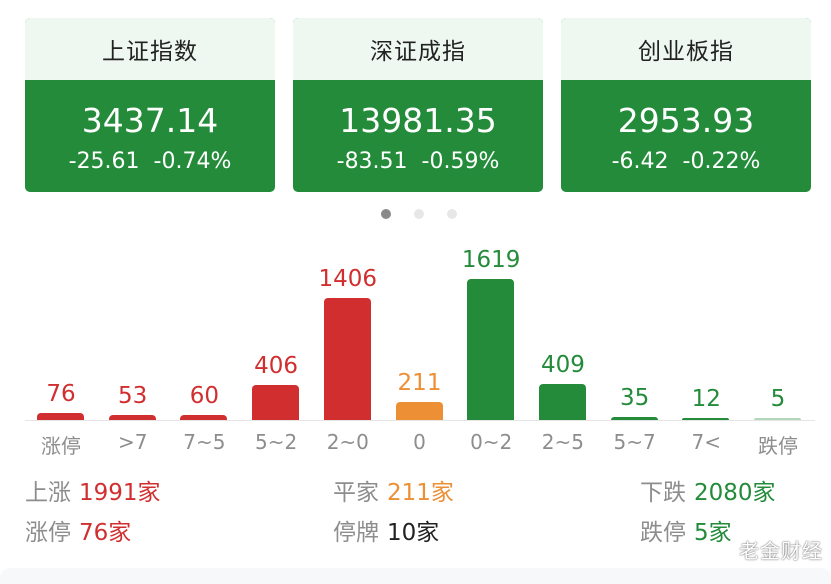  Describe the element at coordinates (132, 442) in the screenshot. I see `bar-category-label: >7` at that location.